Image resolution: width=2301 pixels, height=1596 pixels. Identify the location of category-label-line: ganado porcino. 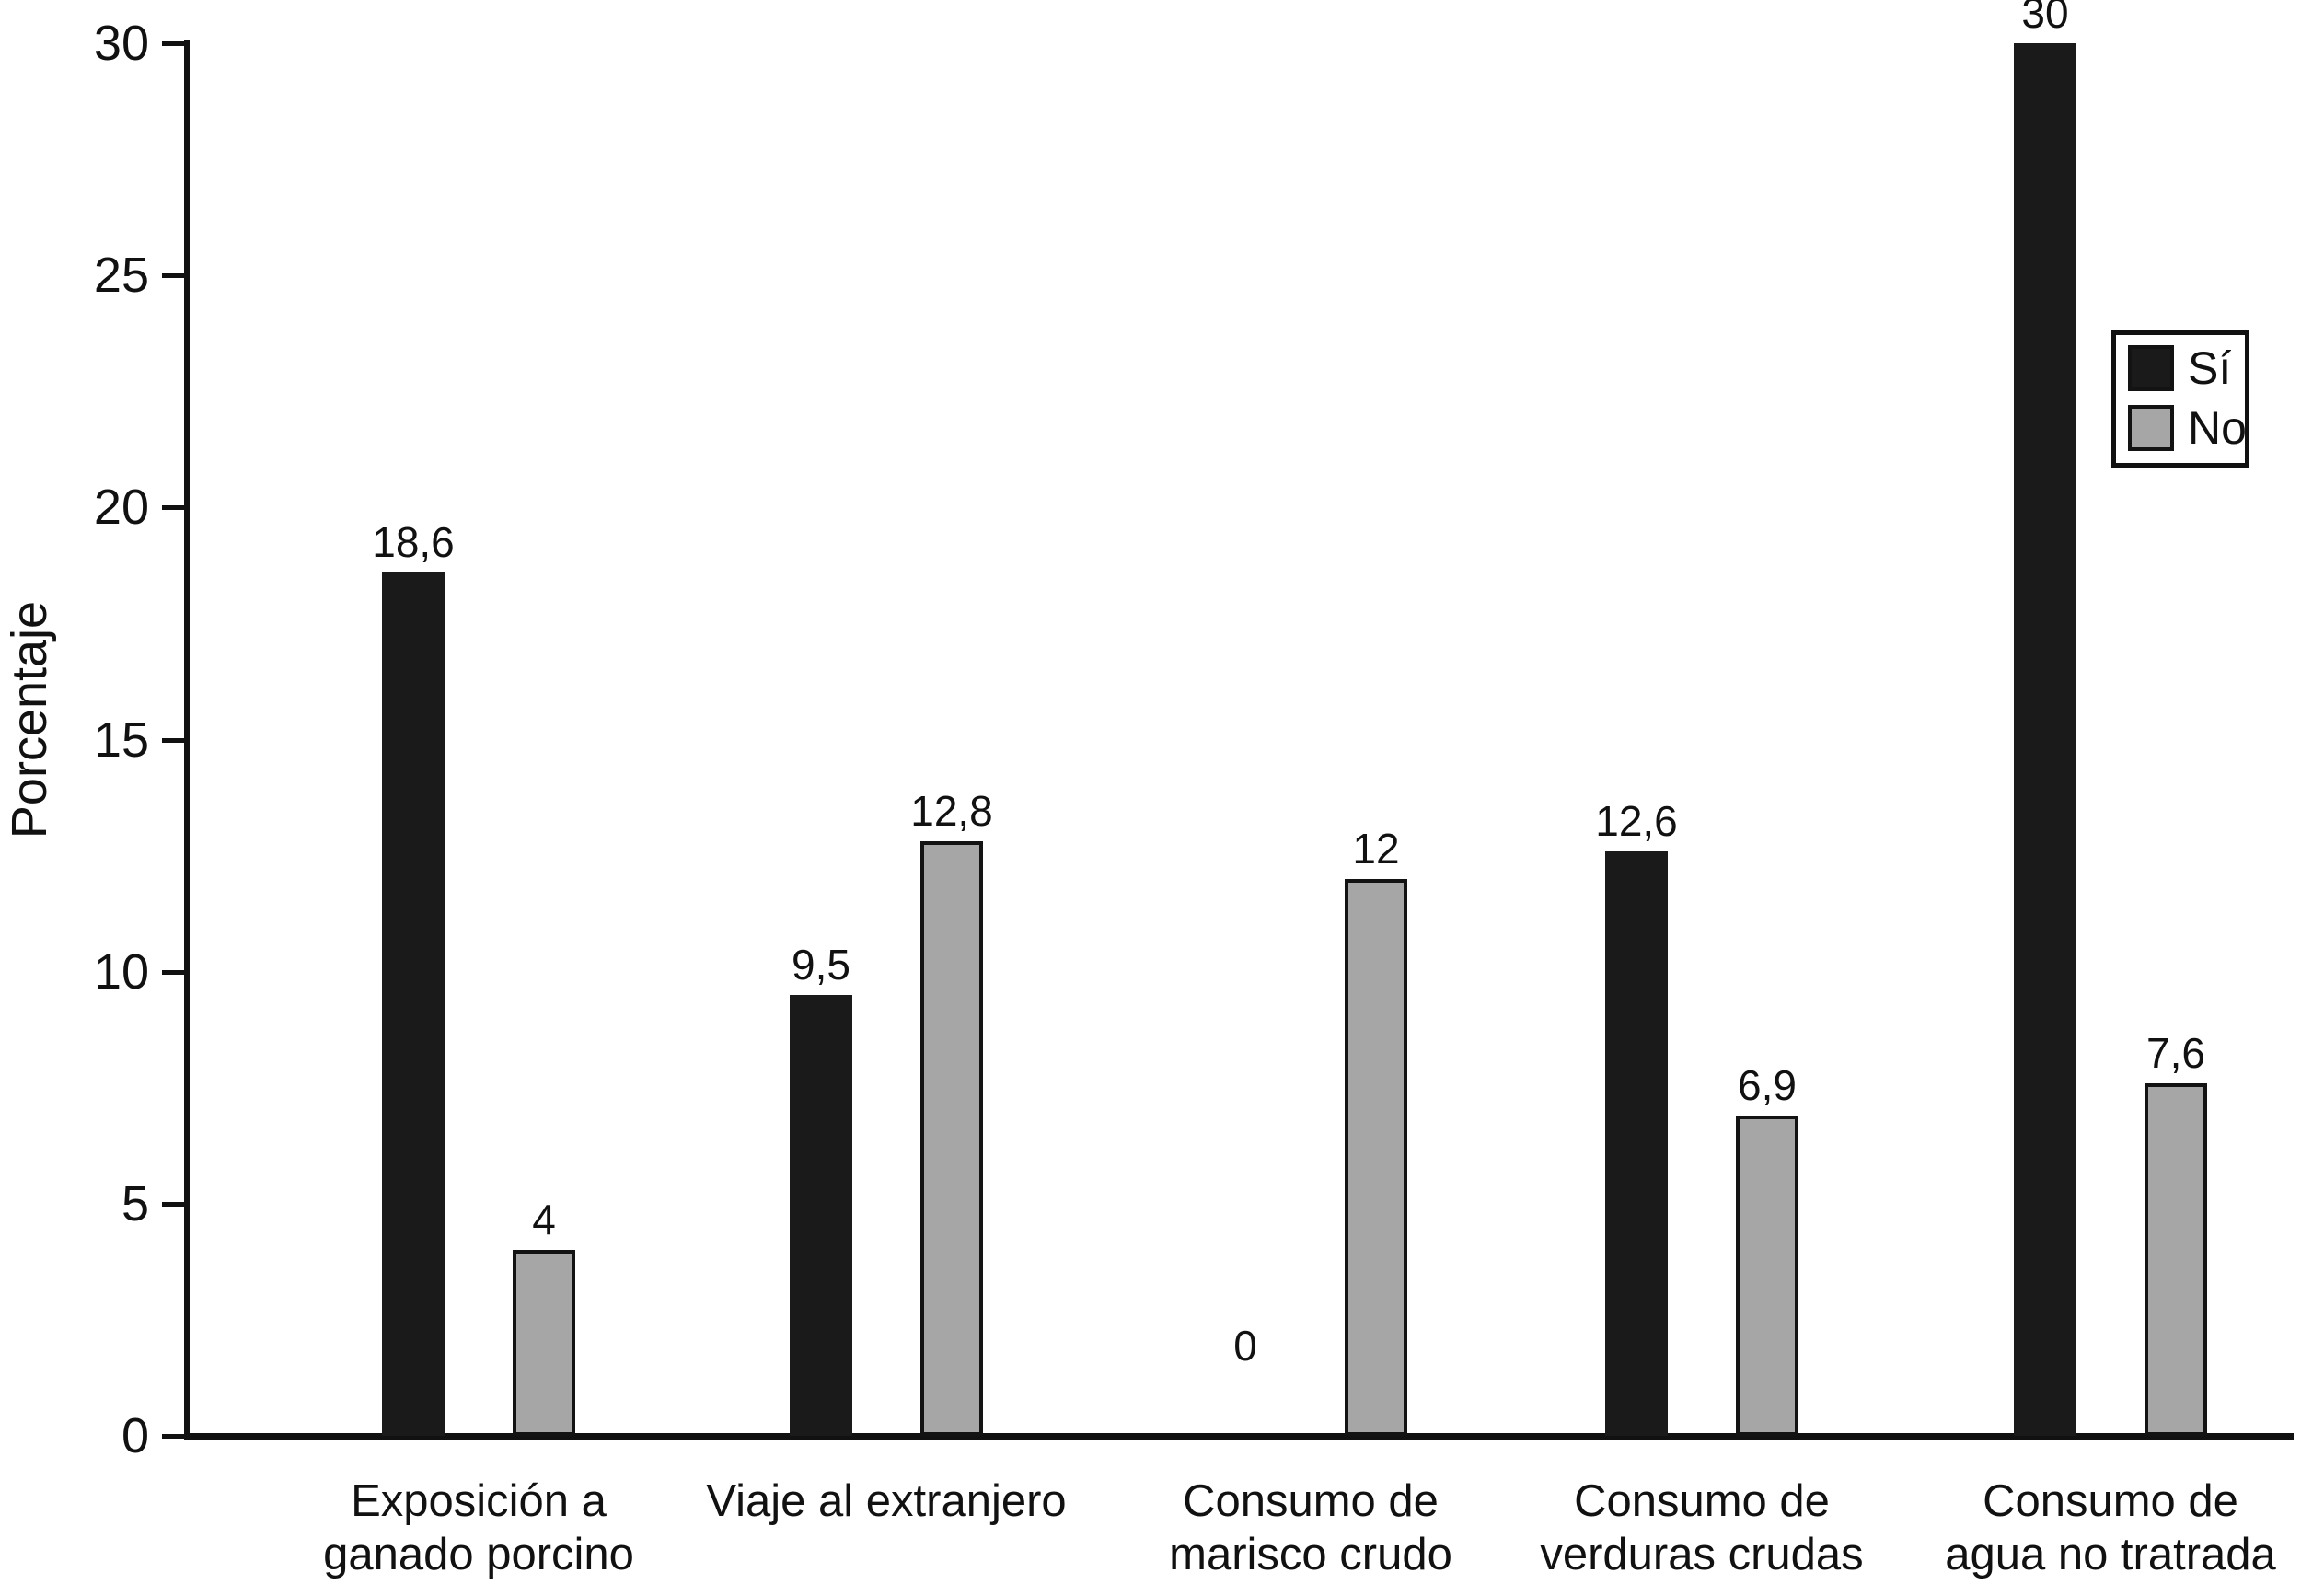
(478, 1555).